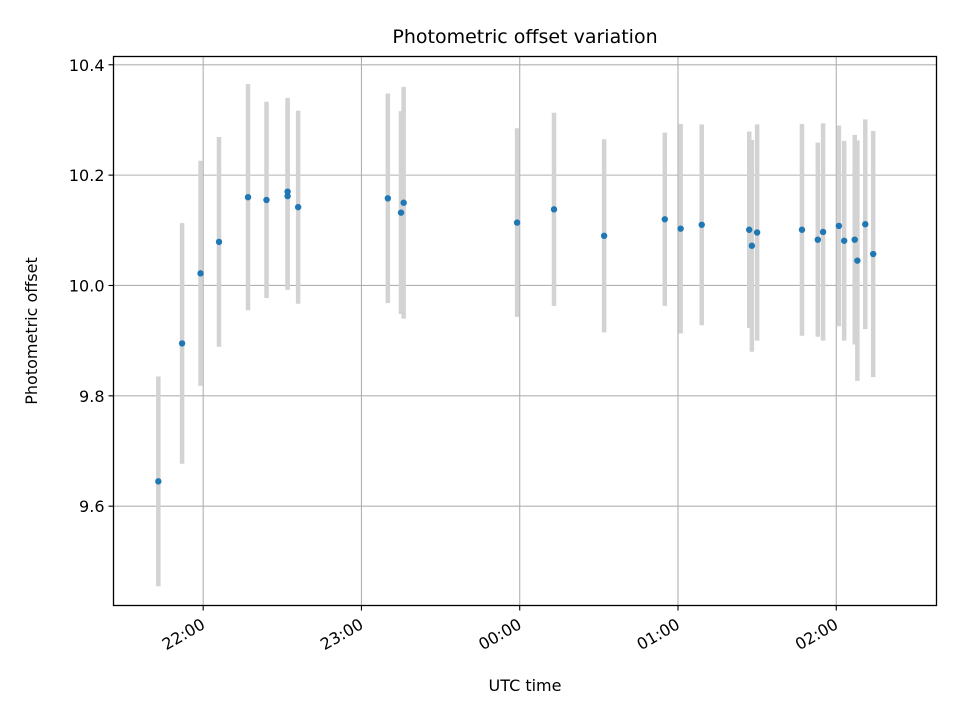 The height and width of the screenshot is (720, 960). What do you see at coordinates (87, 175) in the screenshot?
I see `y-tick-label: 10.2` at bounding box center [87, 175].